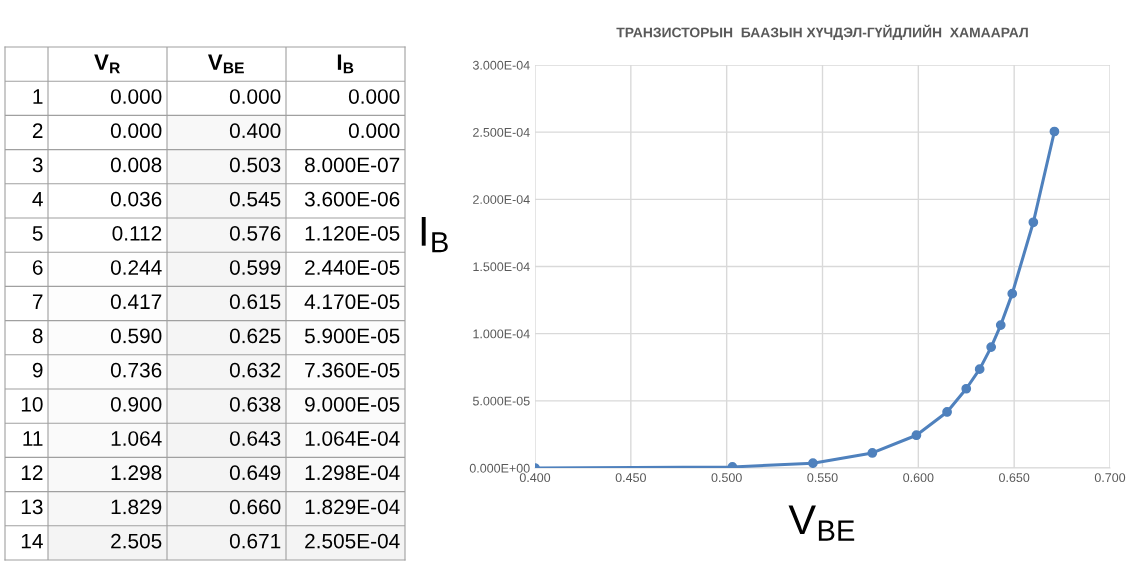 This screenshot has width=1143, height=577. What do you see at coordinates (255, 473) in the screenshot?
I see `data-label: 0.649` at bounding box center [255, 473].